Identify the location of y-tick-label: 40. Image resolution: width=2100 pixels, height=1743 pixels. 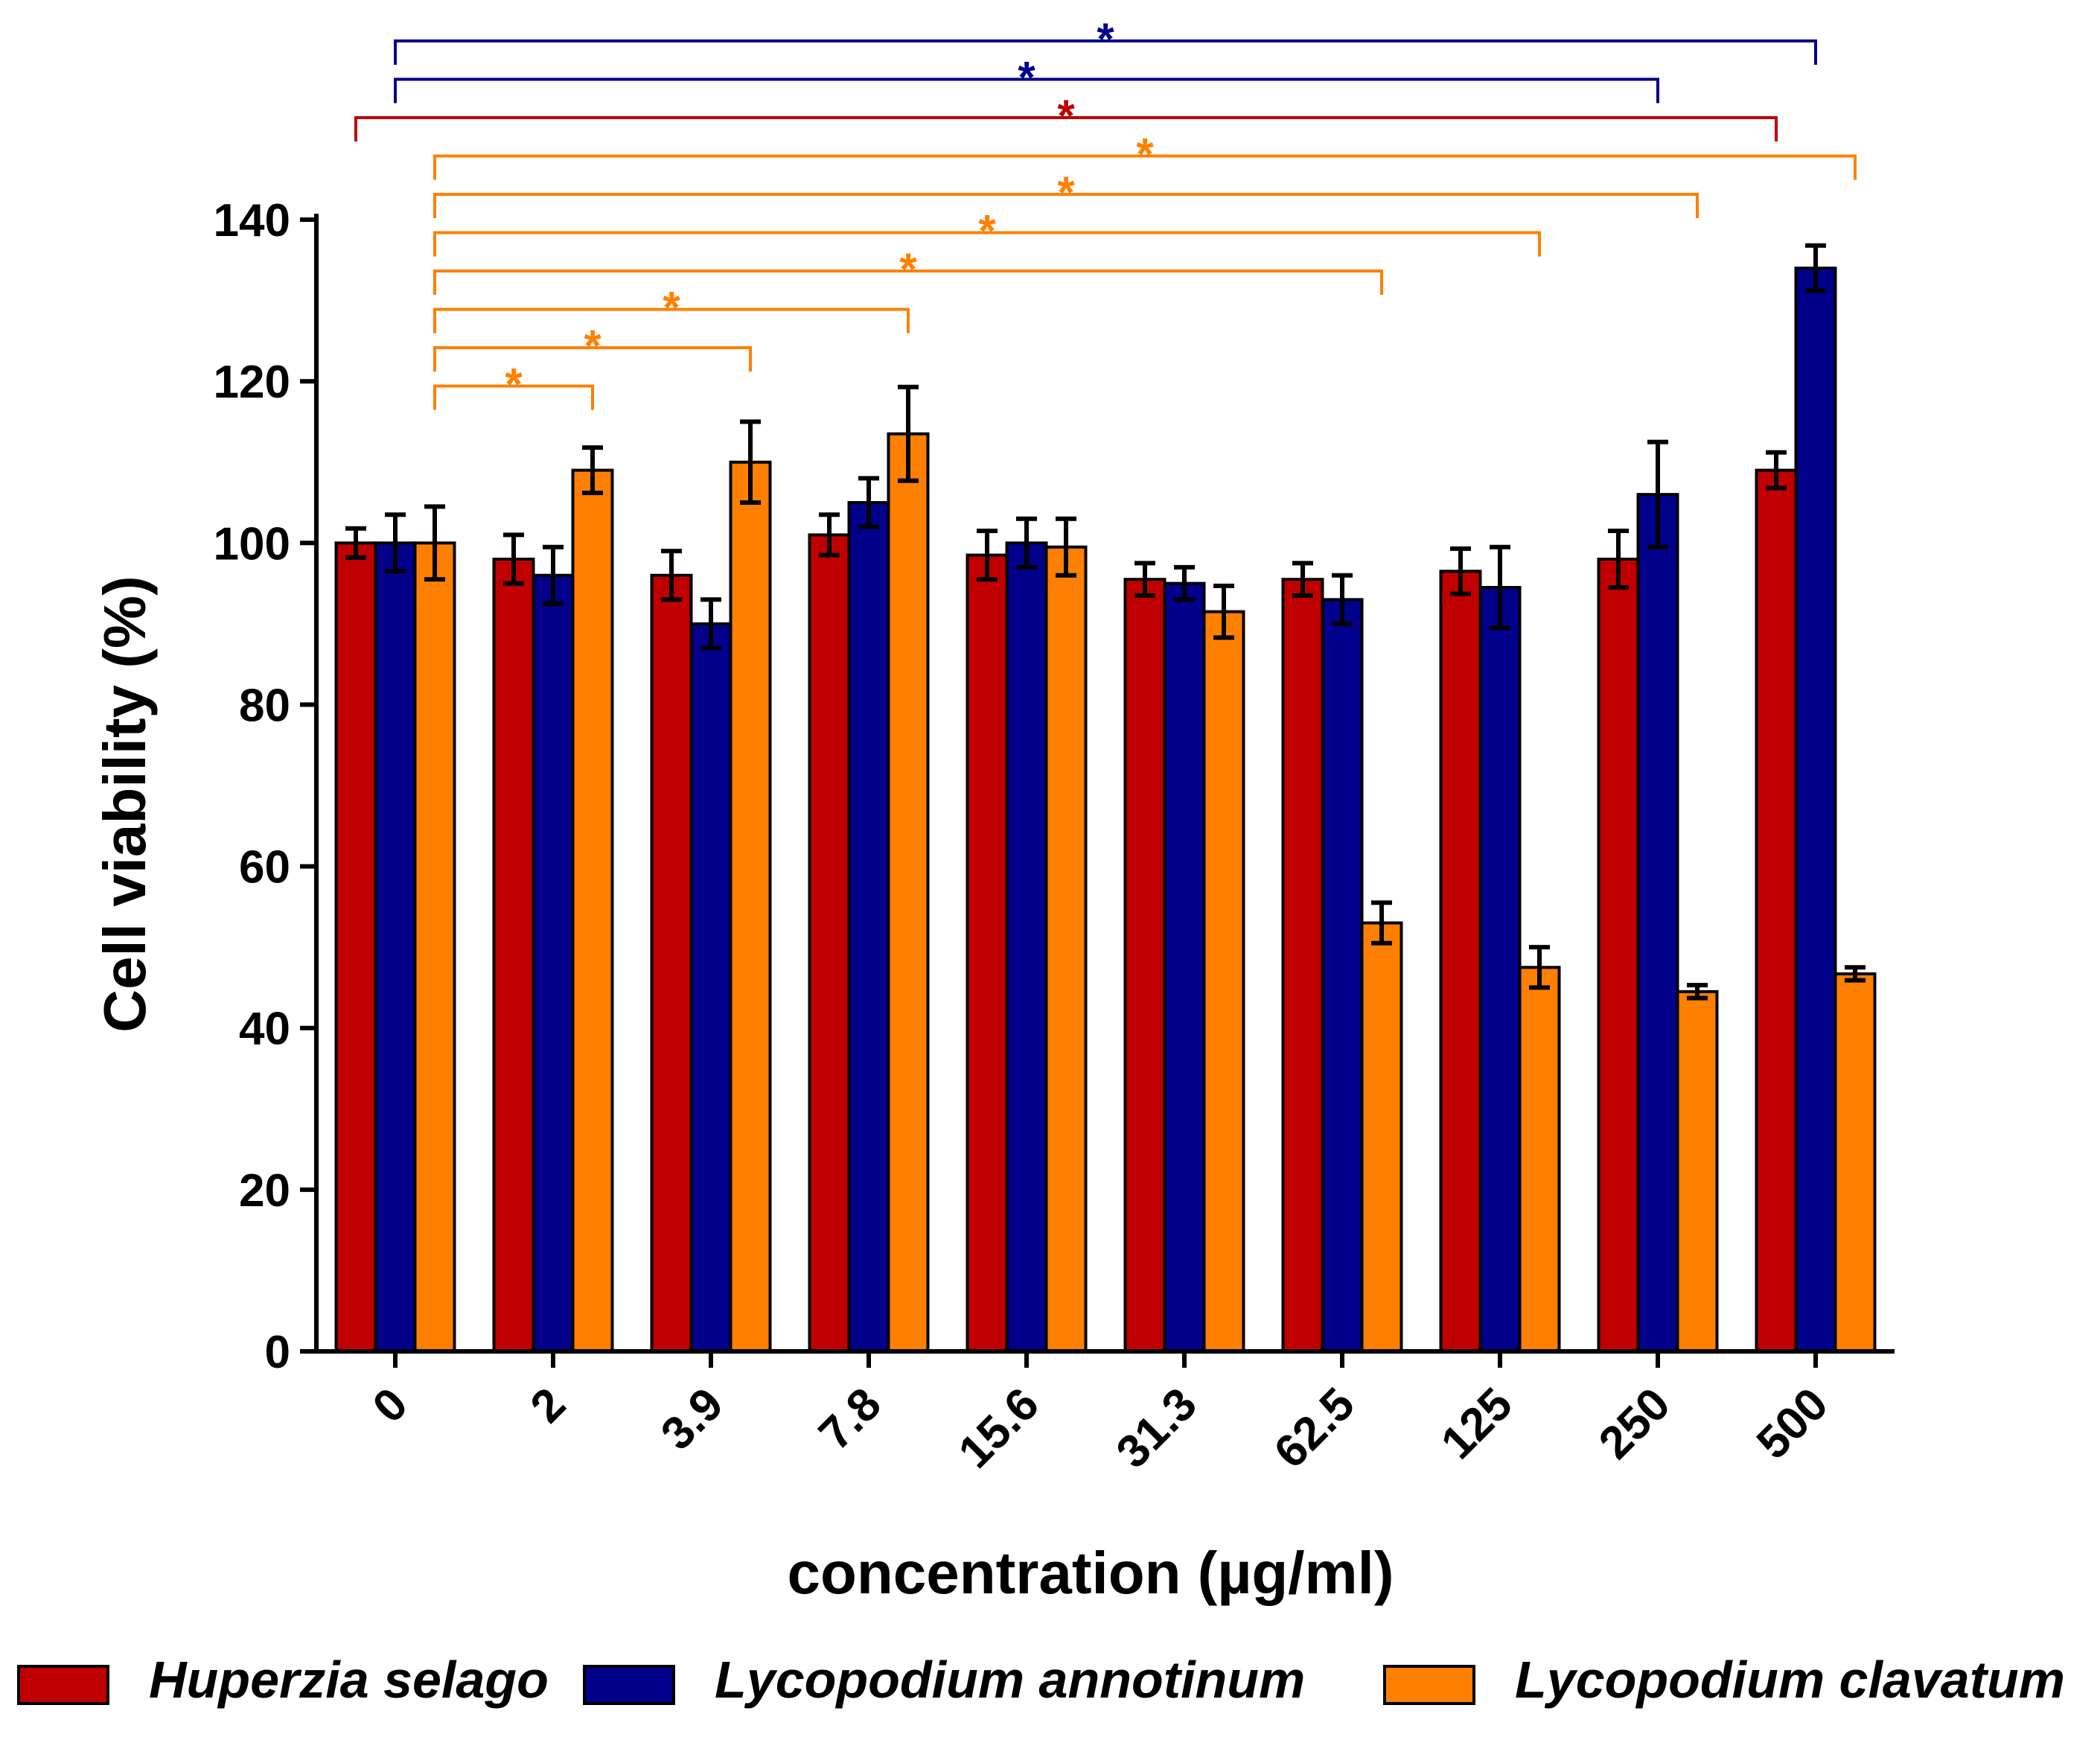
(264, 1029).